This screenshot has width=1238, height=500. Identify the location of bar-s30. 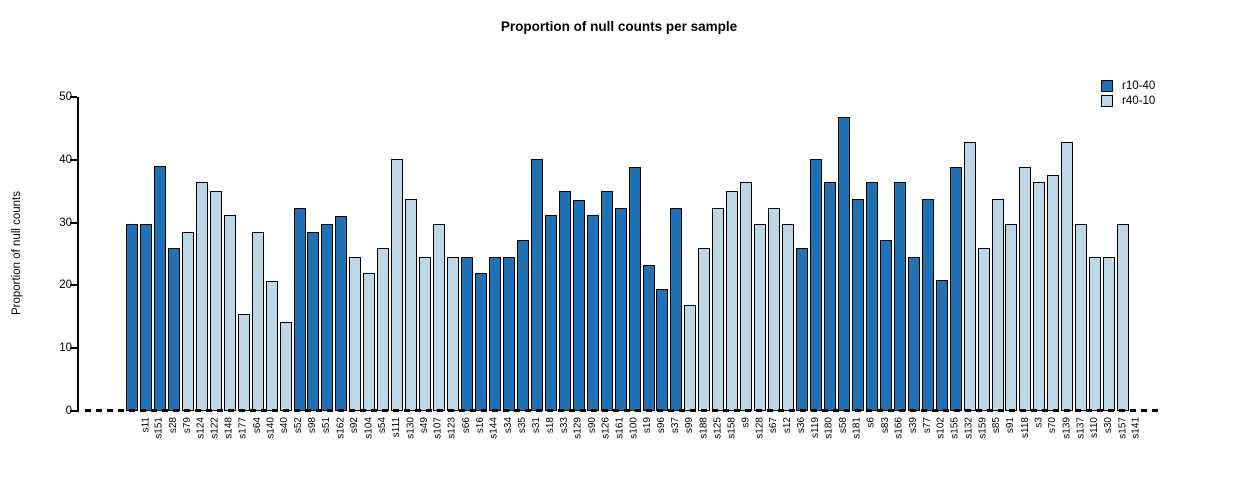
(1095, 334).